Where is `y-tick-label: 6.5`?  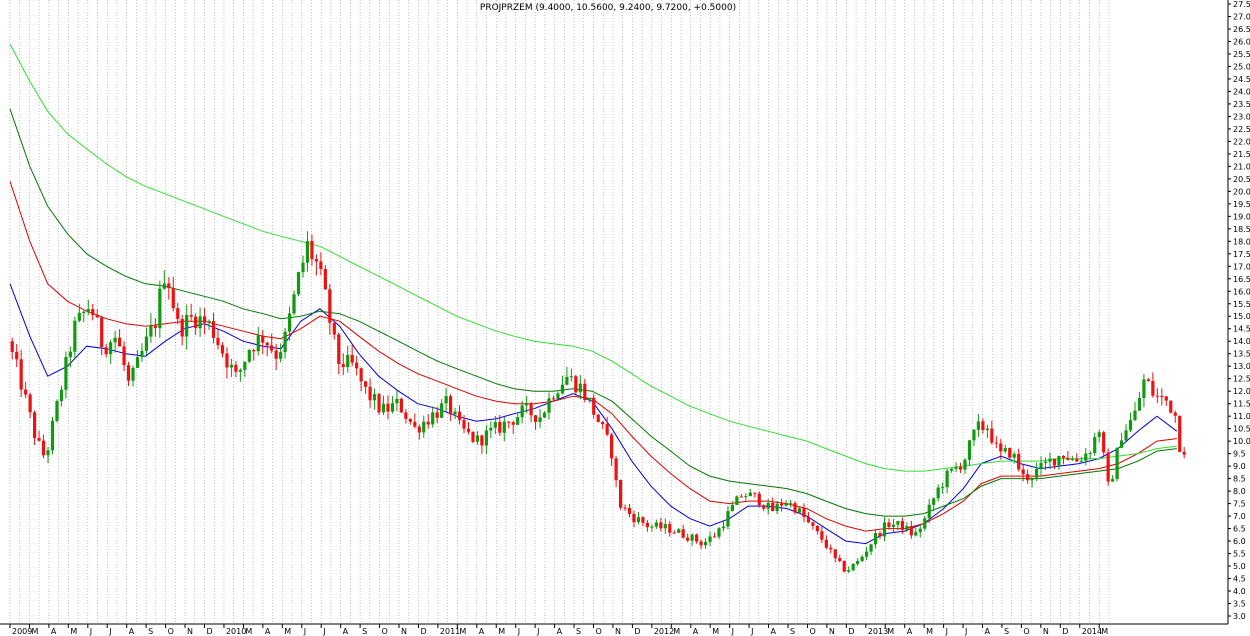
y-tick-label: 6.5 is located at coordinates (1239, 529).